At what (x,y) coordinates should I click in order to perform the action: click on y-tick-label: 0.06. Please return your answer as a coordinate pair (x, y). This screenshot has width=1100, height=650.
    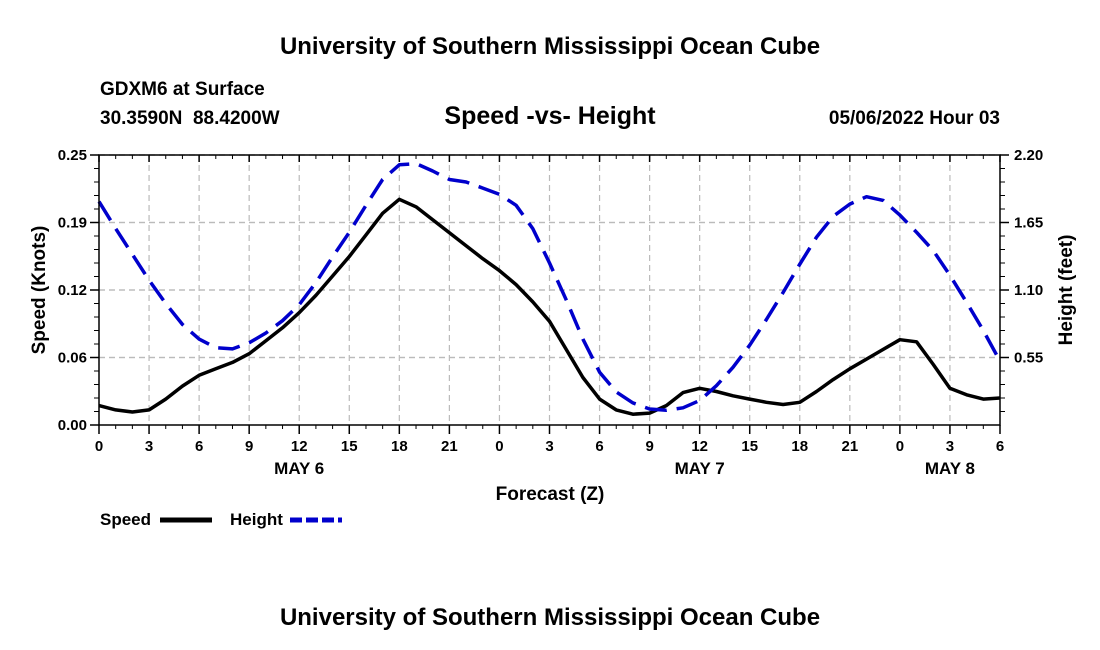
    Looking at the image, I should click on (72, 358).